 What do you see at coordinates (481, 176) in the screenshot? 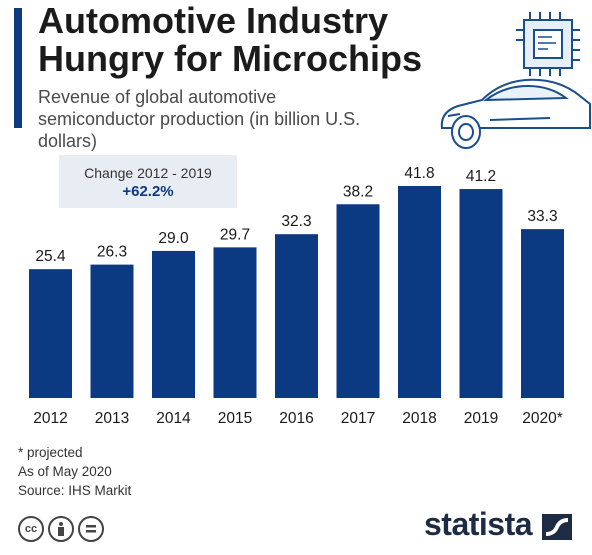
I see `value-label-2019: 41.2` at bounding box center [481, 176].